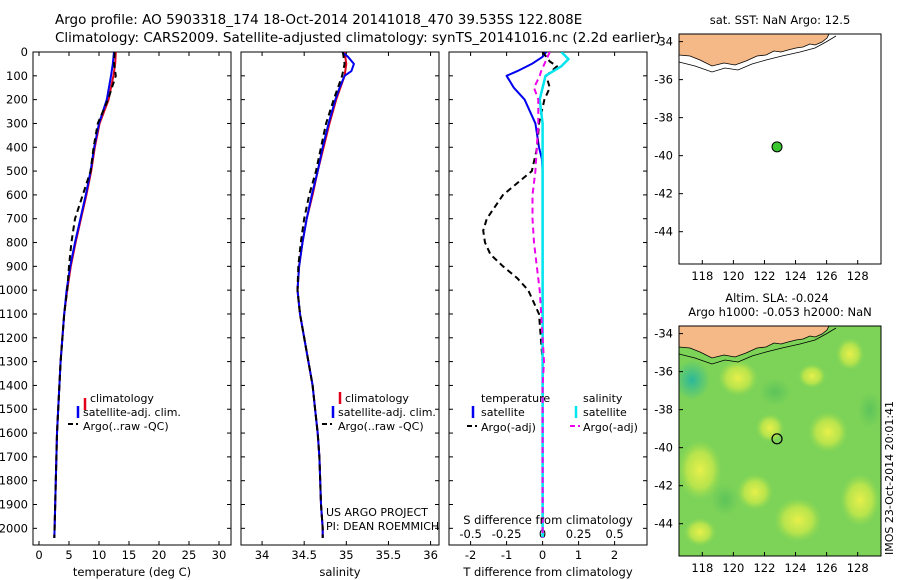 This screenshot has width=900, height=580. I want to click on depth-tick-label: 600, so click(17, 195).